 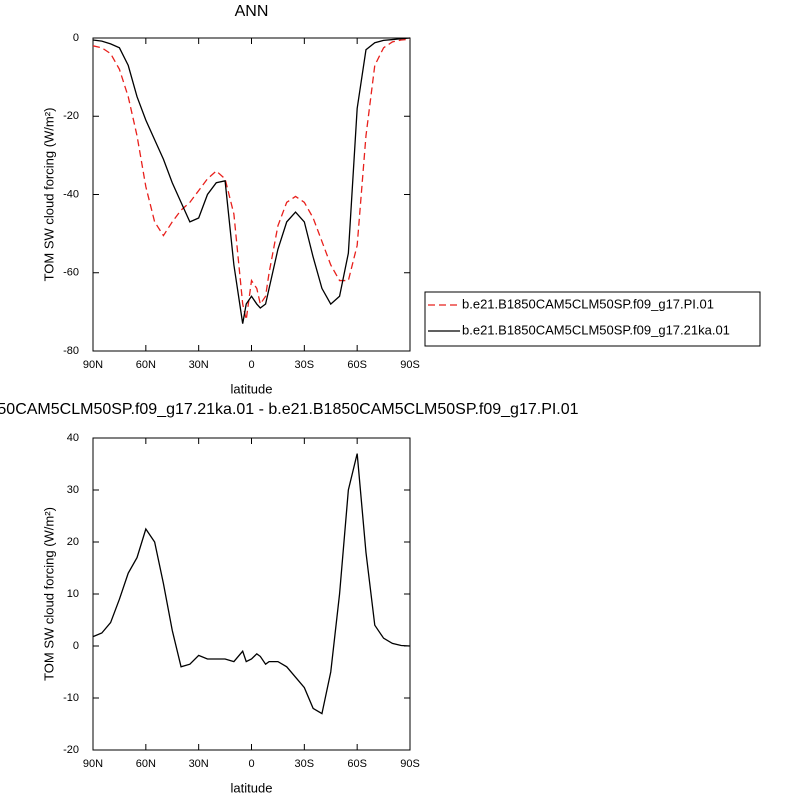 I want to click on legend-label: b.e21.B1850CAM5CLM50SP.f09_g17.PI.01, so click(x=588, y=303).